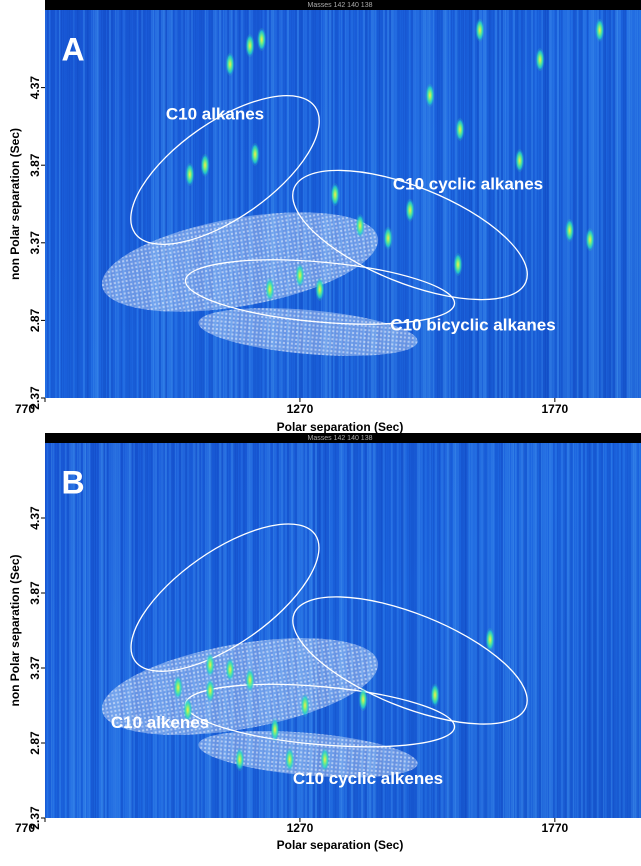 This screenshot has width=641, height=866. I want to click on panel-label: B, so click(72, 482).